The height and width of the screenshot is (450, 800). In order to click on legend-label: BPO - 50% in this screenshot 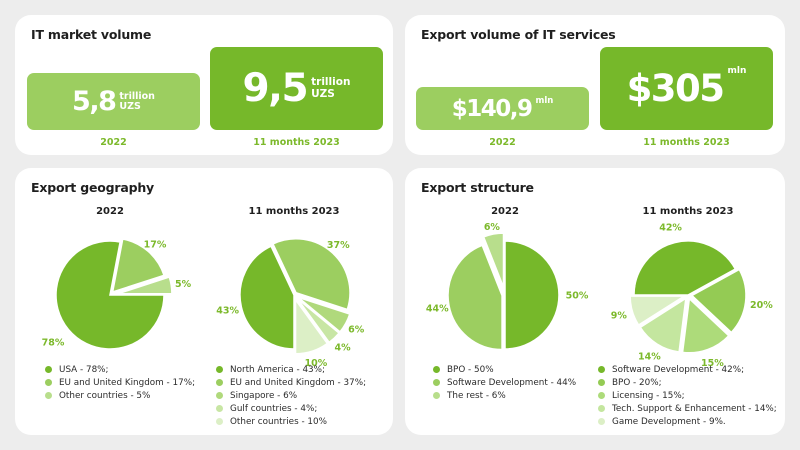, I will do `click(470, 369)`.